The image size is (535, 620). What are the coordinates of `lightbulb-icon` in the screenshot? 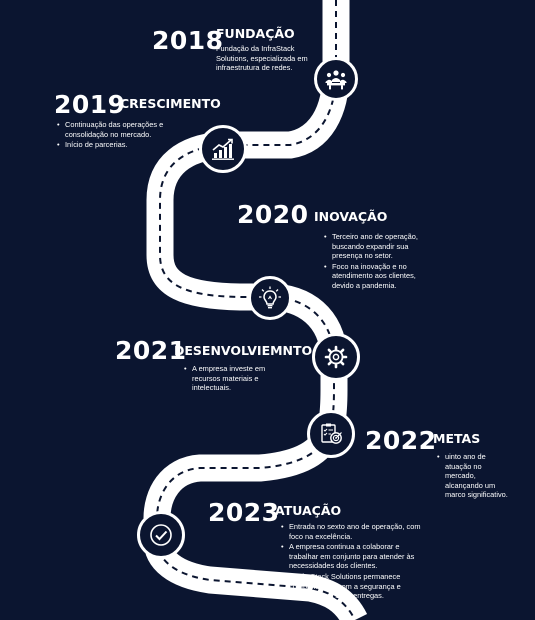 It's located at (270, 297).